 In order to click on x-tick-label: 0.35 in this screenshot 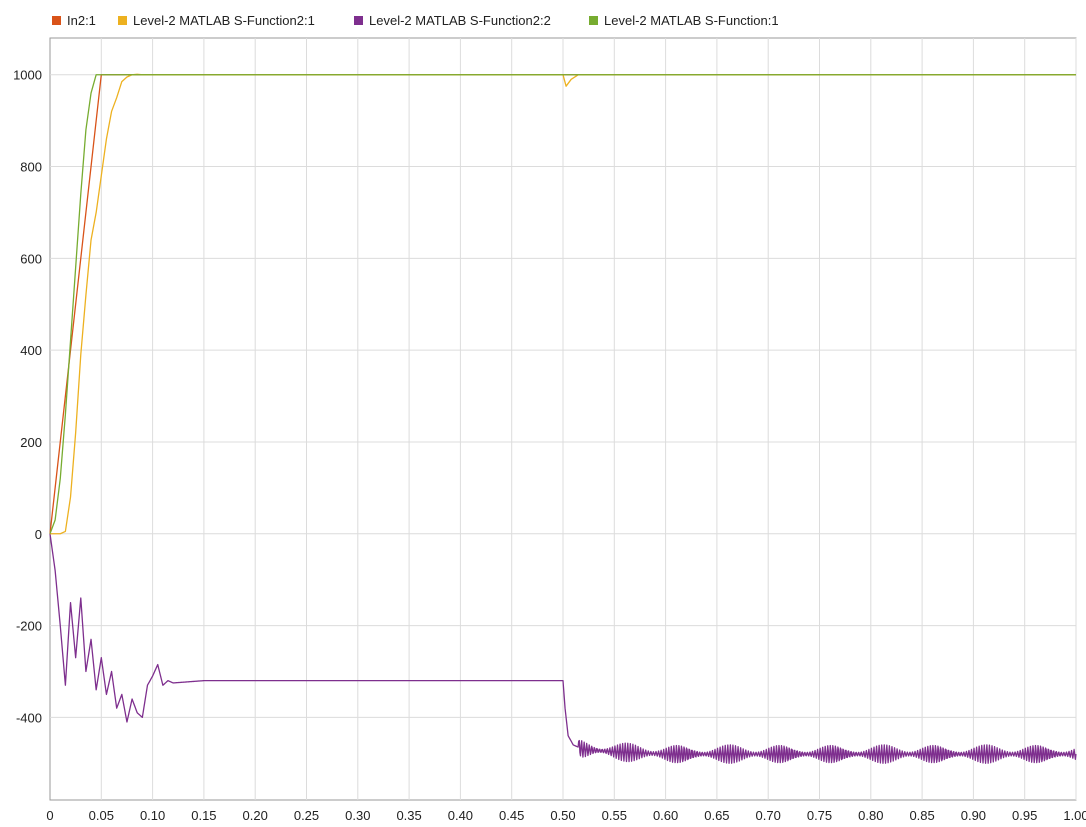, I will do `click(408, 815)`.